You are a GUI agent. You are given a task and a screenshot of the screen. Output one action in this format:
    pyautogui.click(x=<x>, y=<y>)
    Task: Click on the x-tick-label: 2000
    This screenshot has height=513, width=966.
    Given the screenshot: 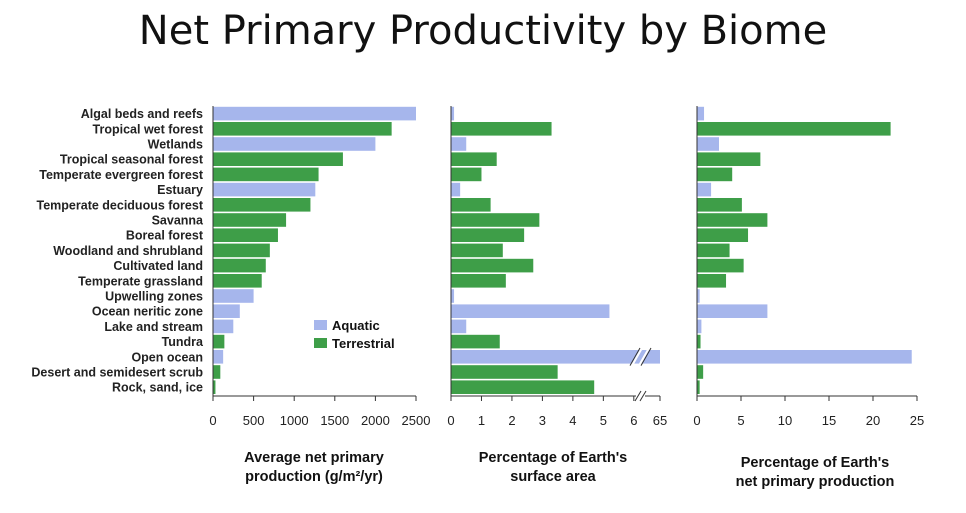 What is the action you would take?
    pyautogui.click(x=375, y=420)
    